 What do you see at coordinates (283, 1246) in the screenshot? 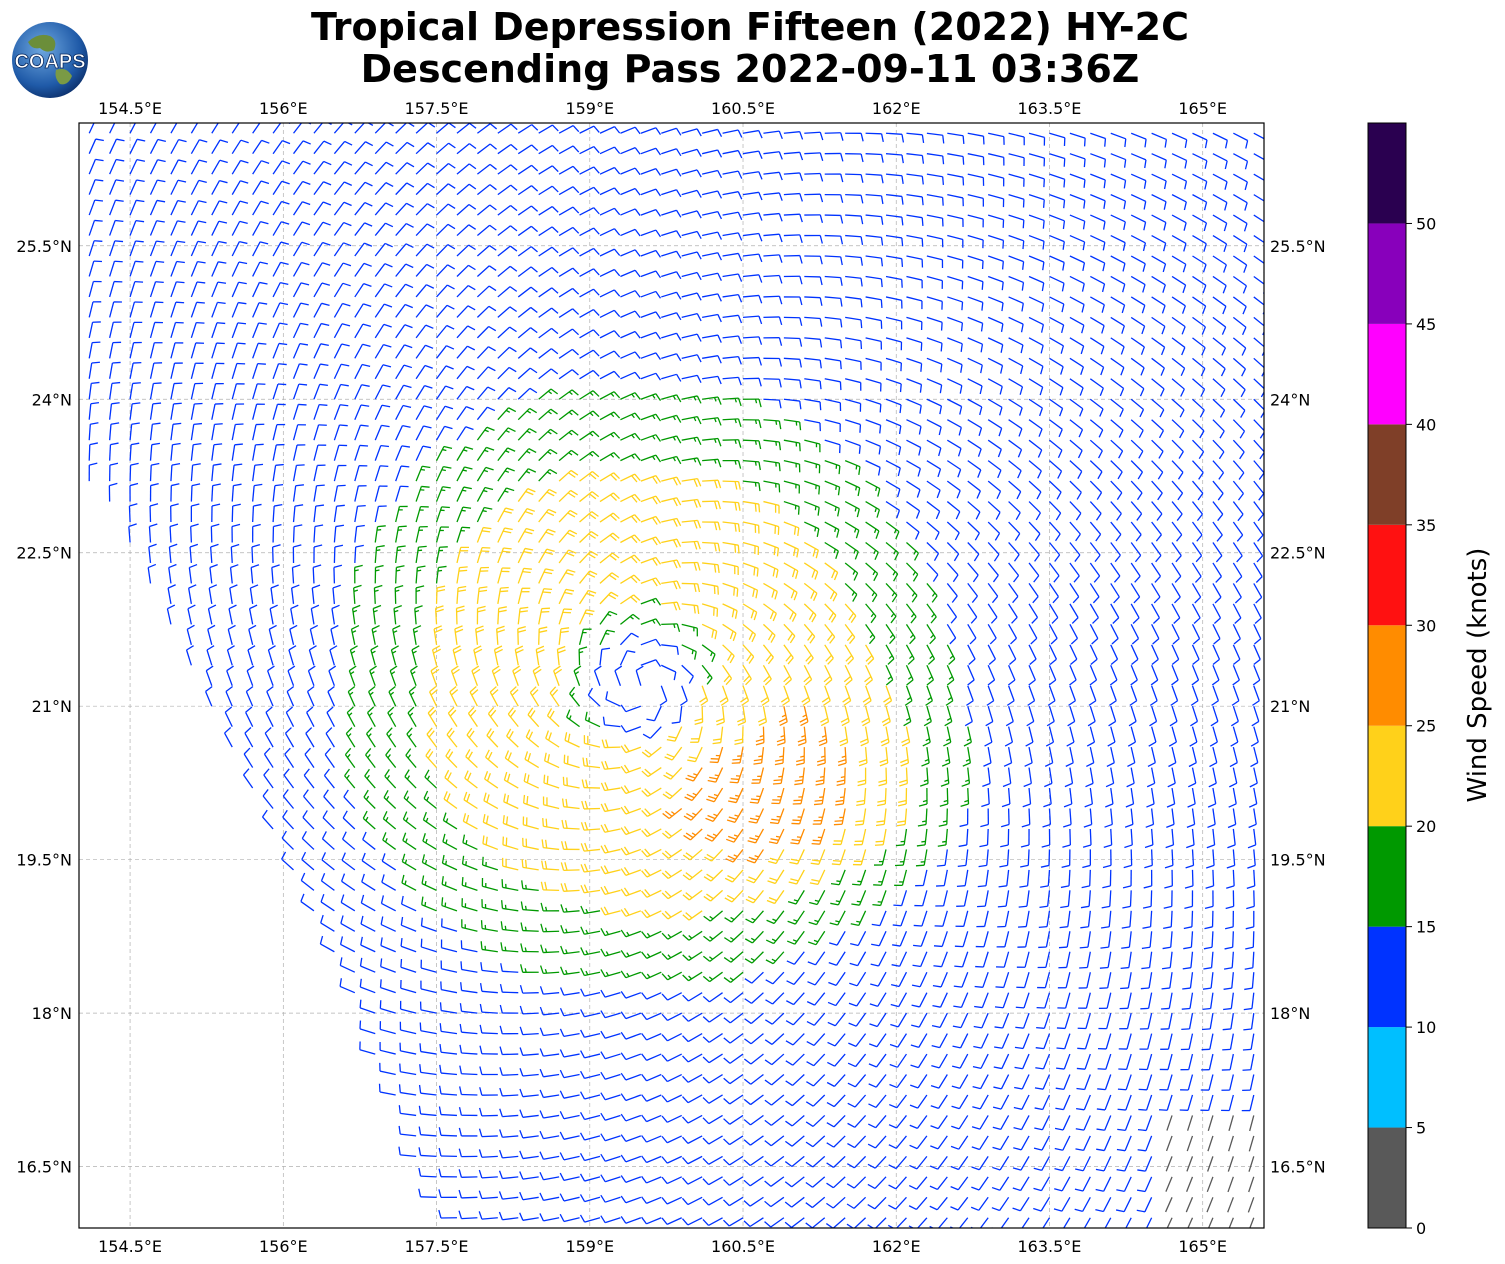
I see `lon-label-bottom: 156°E` at bounding box center [283, 1246].